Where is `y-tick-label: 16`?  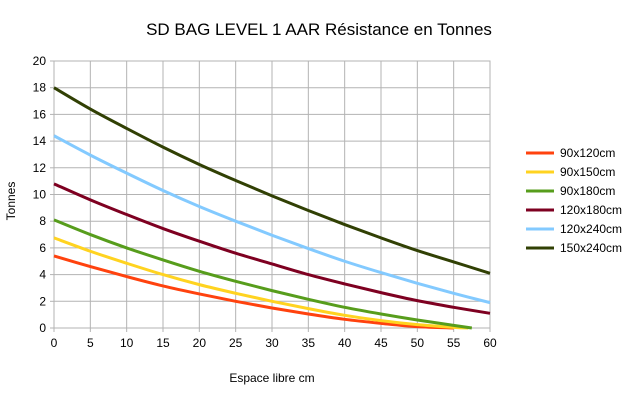
y-tick-label: 16 is located at coordinates (40, 114).